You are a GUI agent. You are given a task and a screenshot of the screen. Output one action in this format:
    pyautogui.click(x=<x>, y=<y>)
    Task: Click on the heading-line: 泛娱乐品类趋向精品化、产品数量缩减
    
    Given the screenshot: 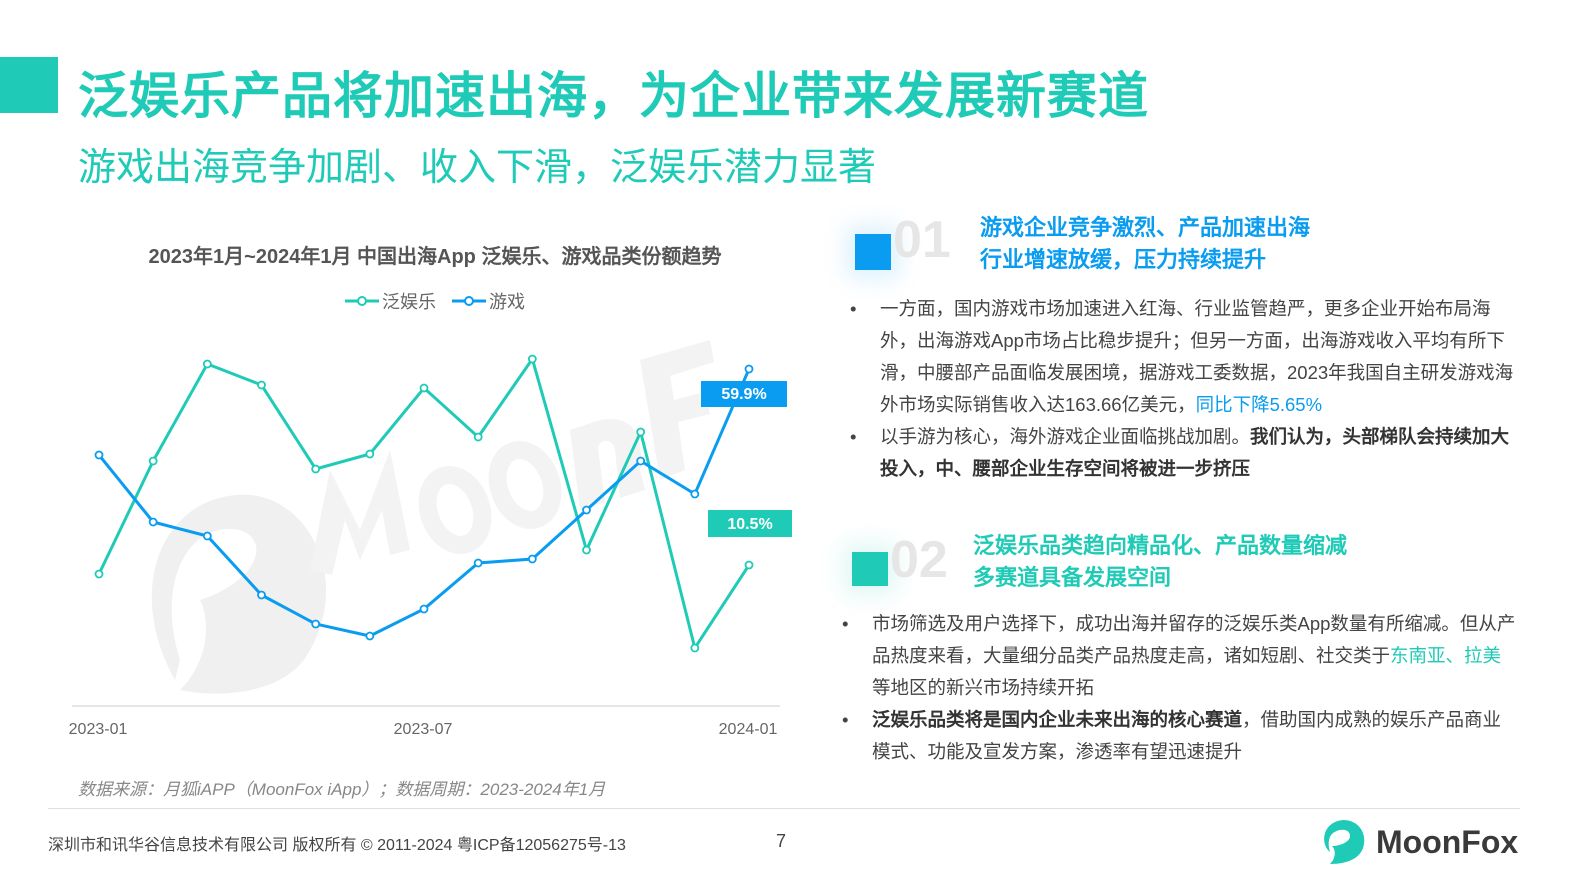 What is the action you would take?
    pyautogui.click(x=1160, y=545)
    